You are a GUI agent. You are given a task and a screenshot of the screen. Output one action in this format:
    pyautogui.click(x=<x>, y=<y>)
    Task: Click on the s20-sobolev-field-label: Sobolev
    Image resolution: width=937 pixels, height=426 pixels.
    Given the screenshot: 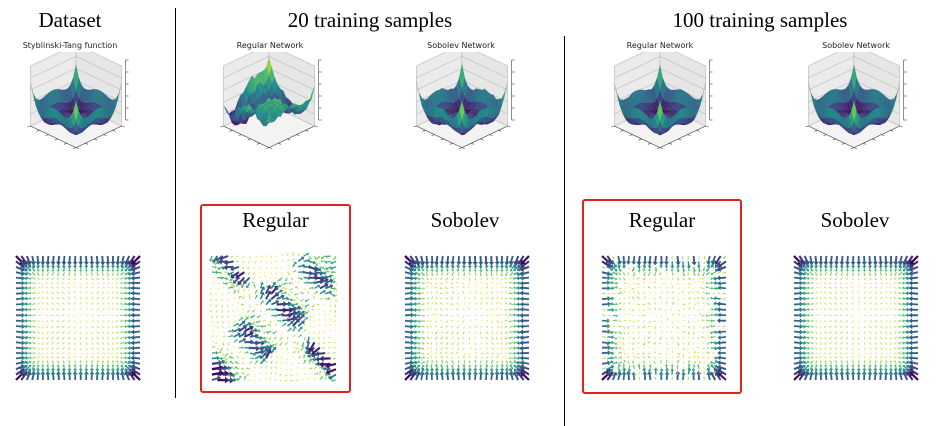 What is the action you would take?
    pyautogui.click(x=465, y=220)
    